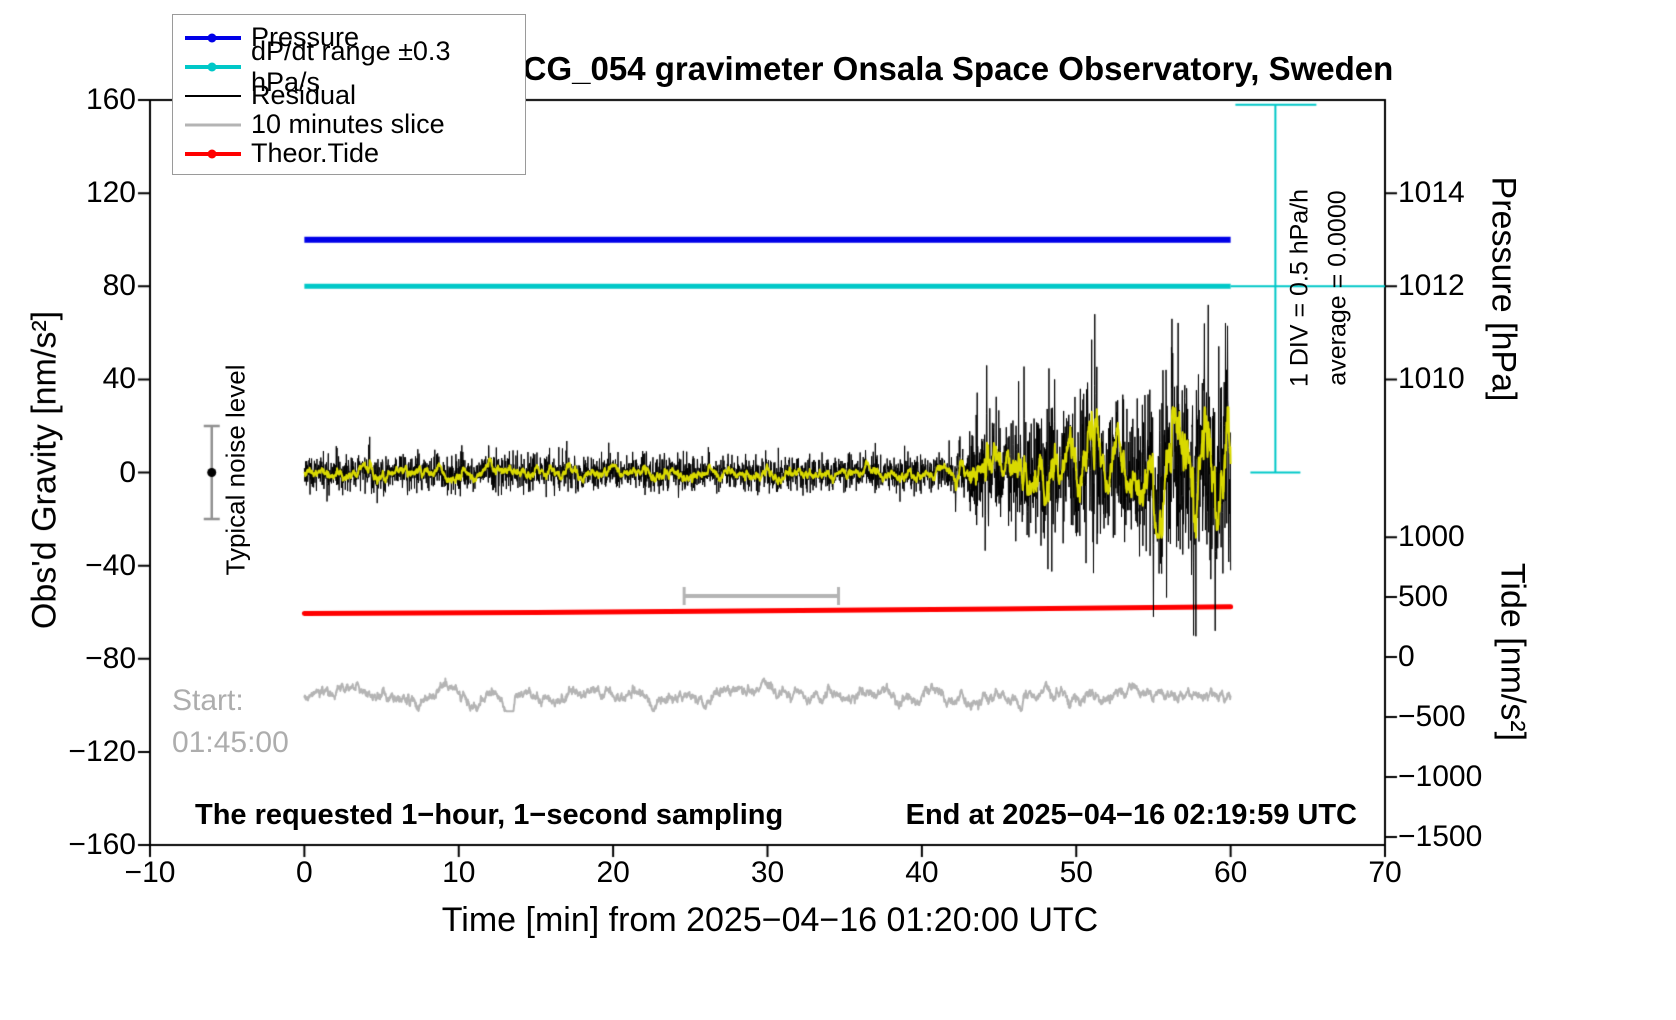 Image resolution: width=1676 pixels, height=1020 pixels. What do you see at coordinates (1512, 652) in the screenshot?
I see `y-axis-label-tide: Tide [nm/s²]` at bounding box center [1512, 652].